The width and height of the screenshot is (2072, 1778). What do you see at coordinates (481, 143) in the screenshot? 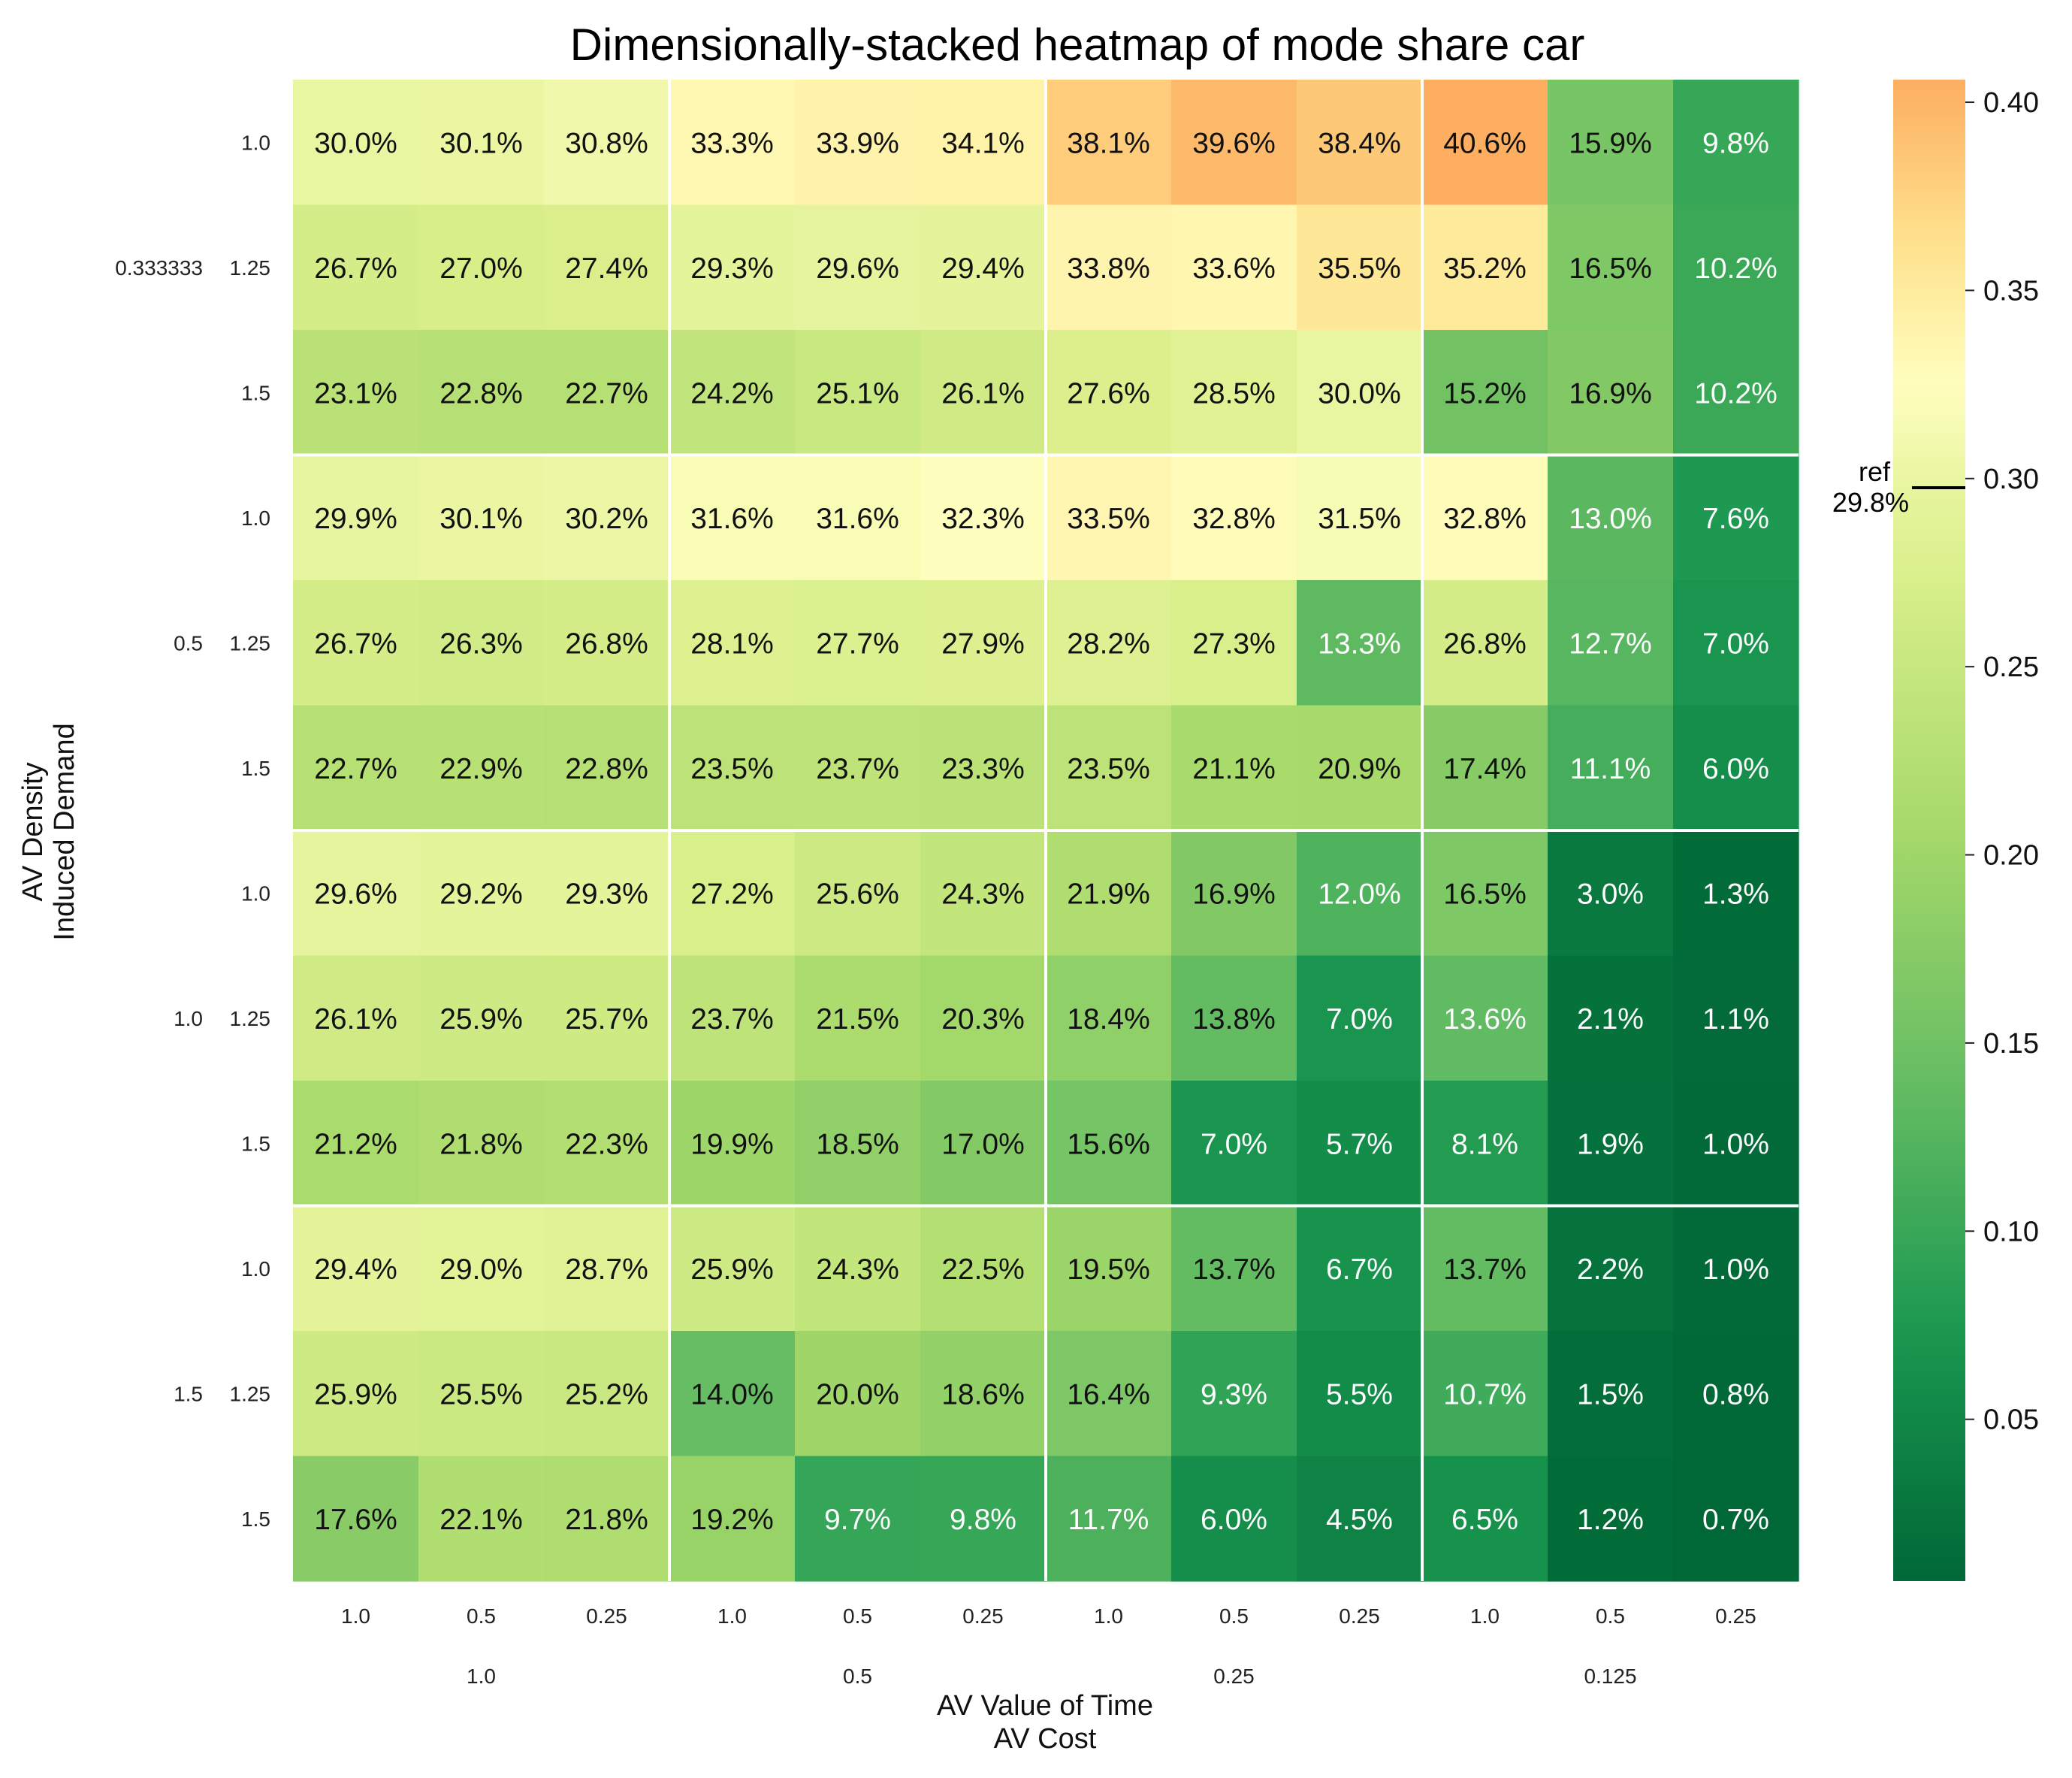
I see `cell-value-label: 30.1%` at bounding box center [481, 143].